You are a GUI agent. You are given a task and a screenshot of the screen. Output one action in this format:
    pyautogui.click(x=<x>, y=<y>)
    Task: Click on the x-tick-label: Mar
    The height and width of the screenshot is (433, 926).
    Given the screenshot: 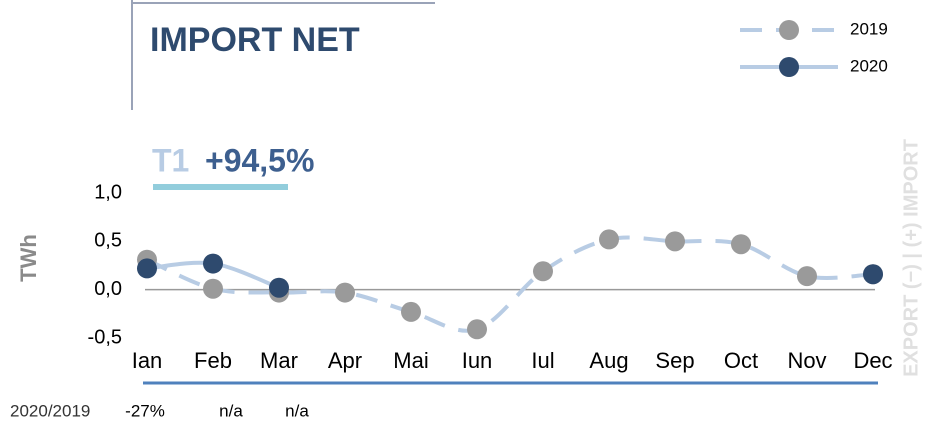 What is the action you would take?
    pyautogui.click(x=279, y=360)
    